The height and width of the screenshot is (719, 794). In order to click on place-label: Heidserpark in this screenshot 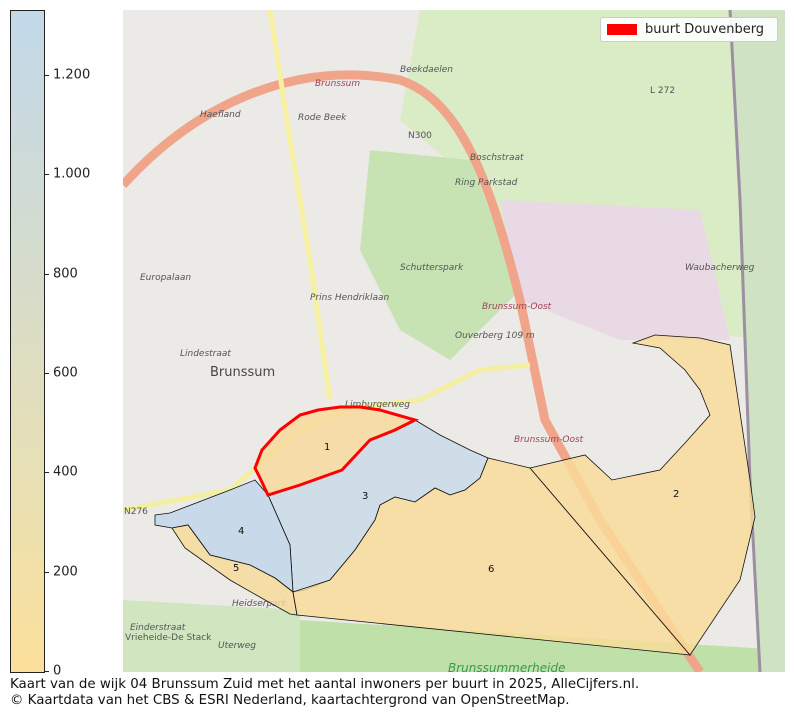, I will do `click(259, 604)`.